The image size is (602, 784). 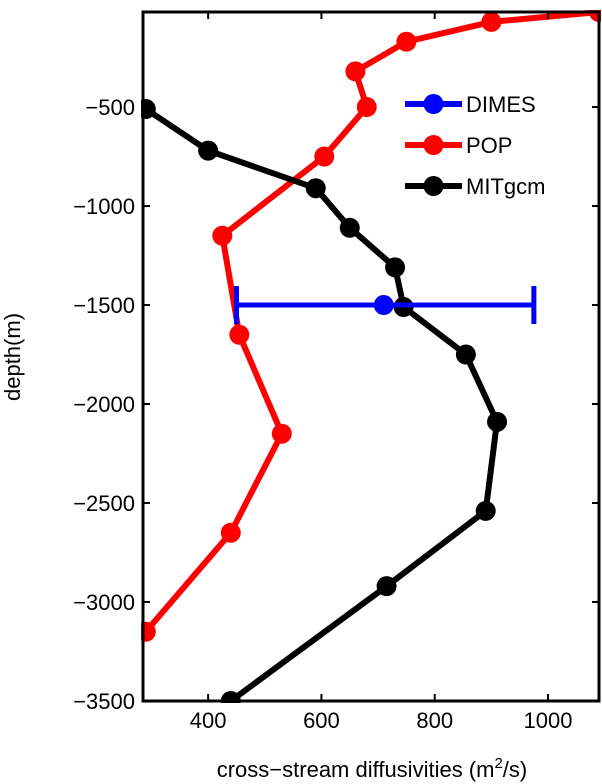 What do you see at coordinates (104, 404) in the screenshot?
I see `y-tick-label: −2000` at bounding box center [104, 404].